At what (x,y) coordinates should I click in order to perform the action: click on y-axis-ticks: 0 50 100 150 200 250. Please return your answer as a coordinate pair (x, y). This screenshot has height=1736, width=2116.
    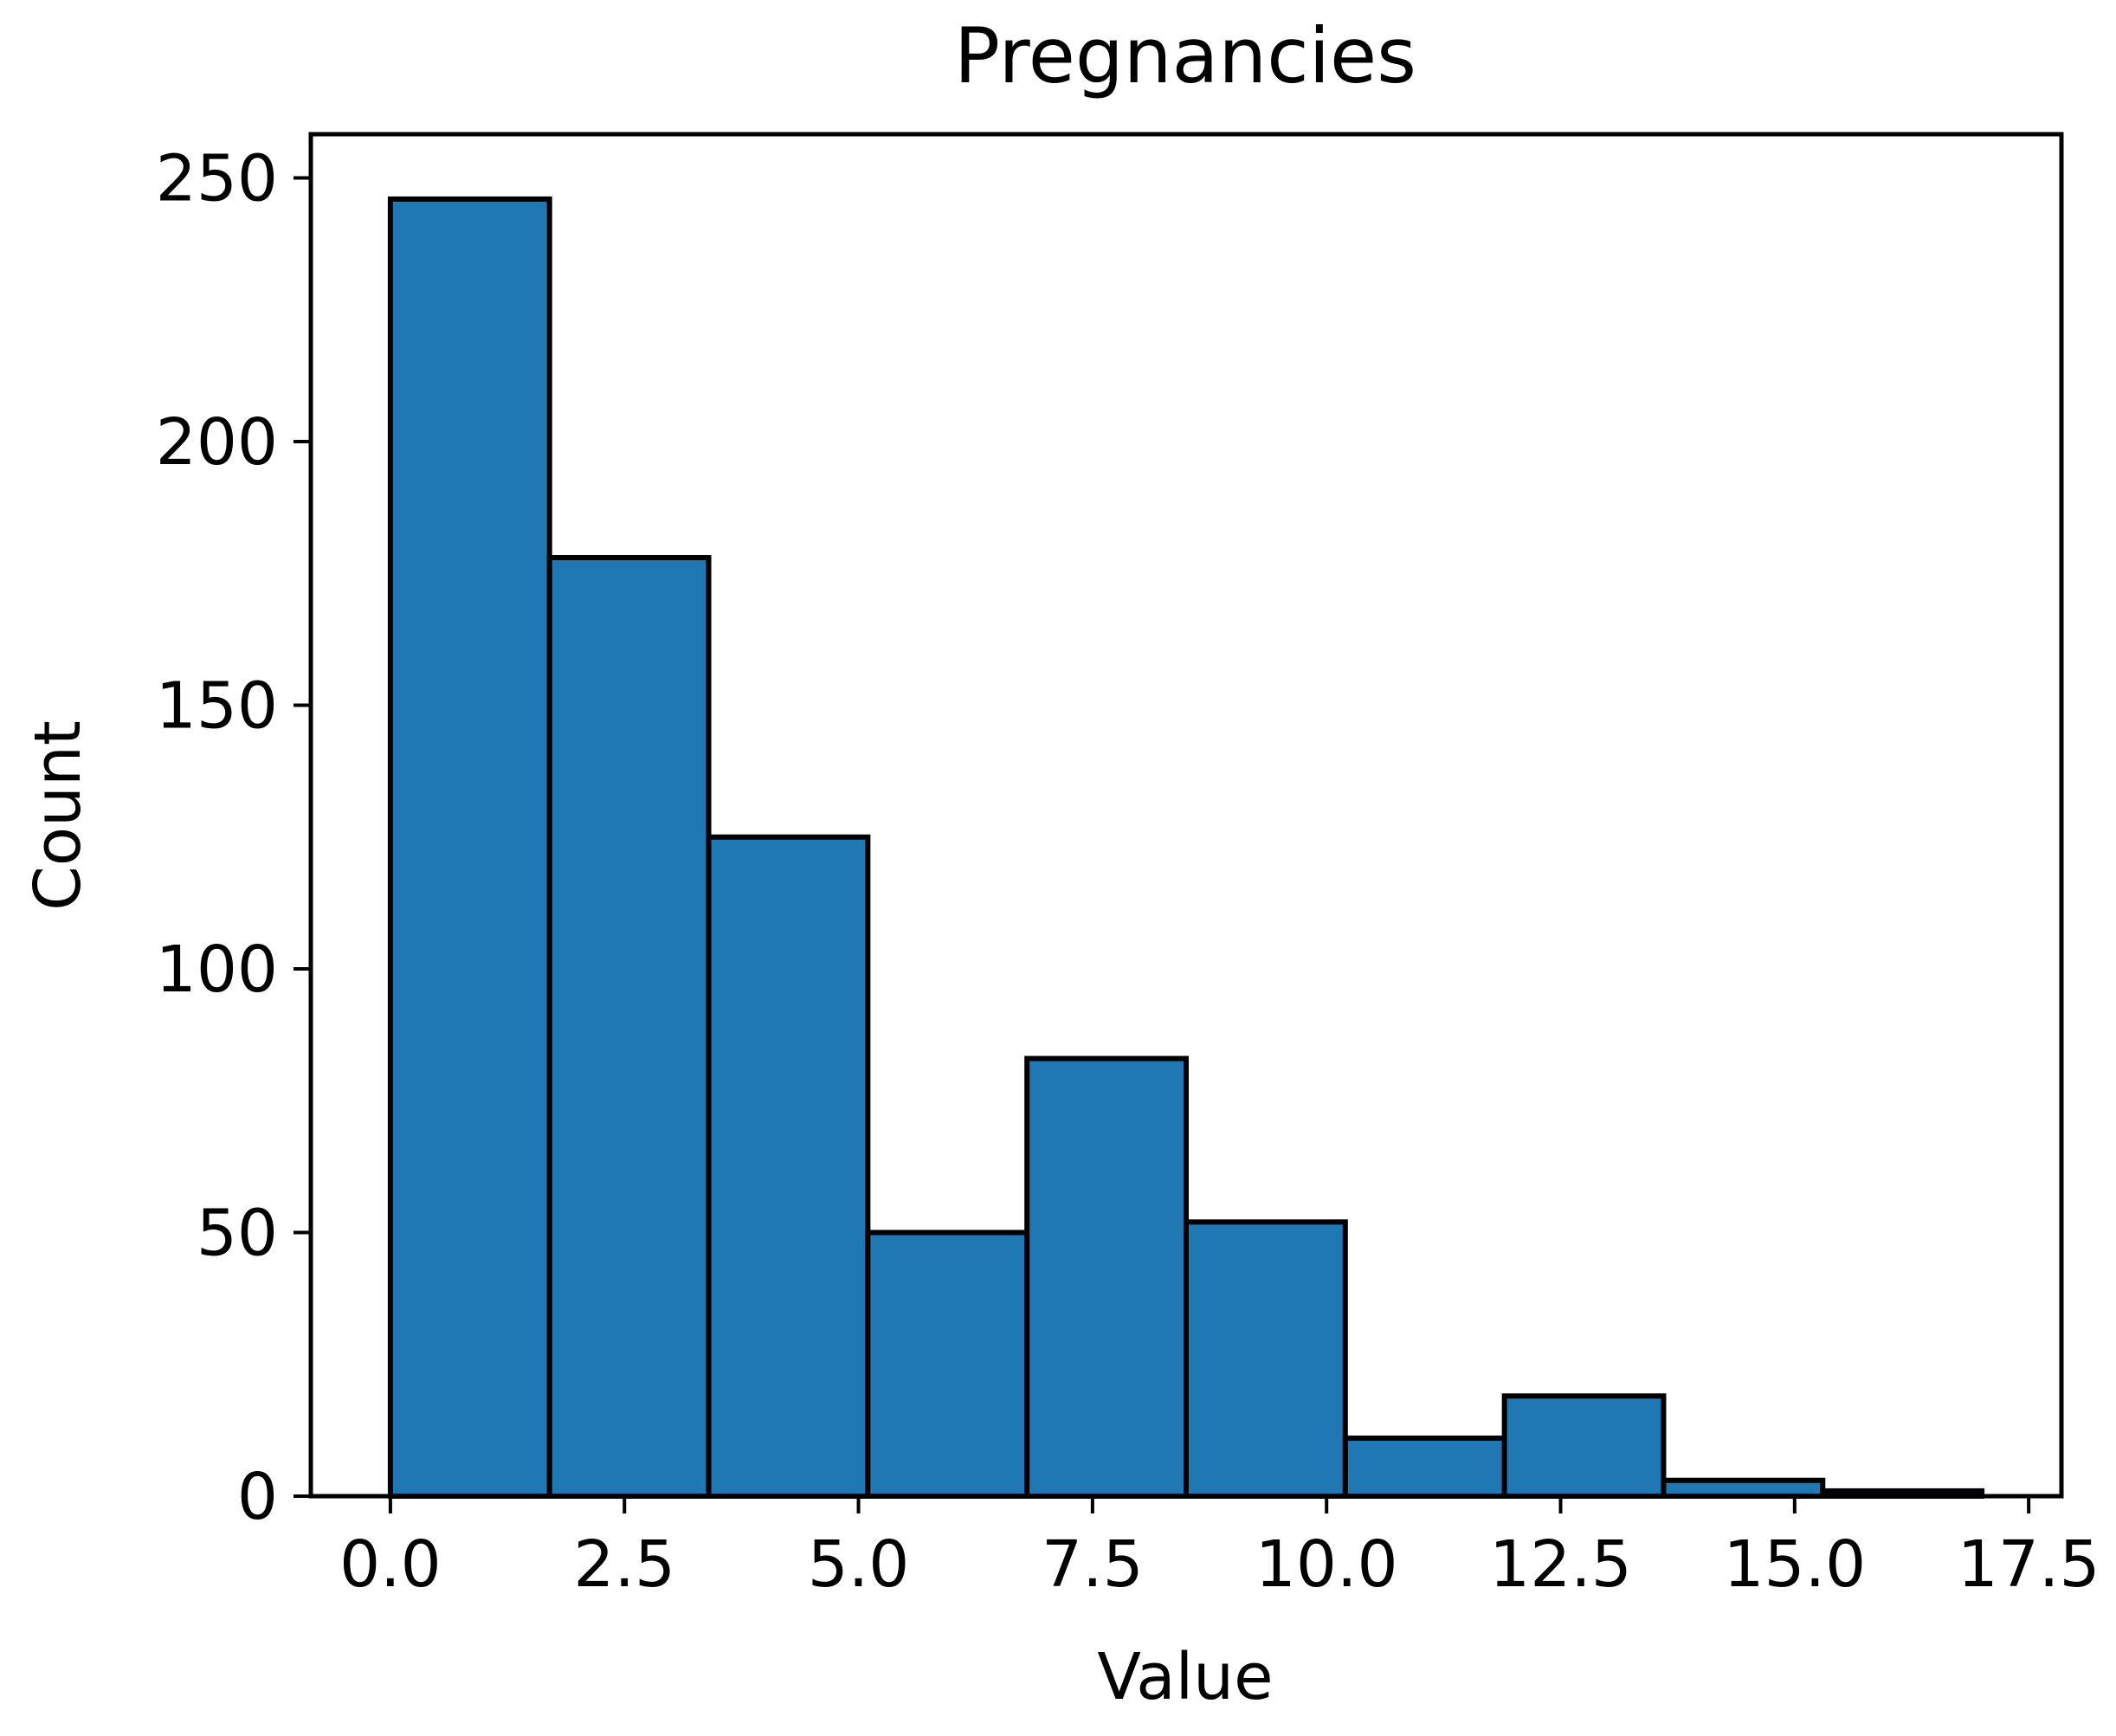
    Looking at the image, I should click on (233, 838).